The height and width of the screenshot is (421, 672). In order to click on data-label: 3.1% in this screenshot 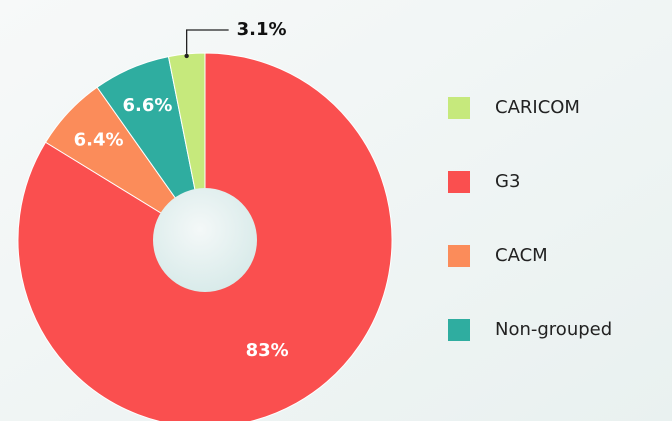, I will do `click(262, 29)`.